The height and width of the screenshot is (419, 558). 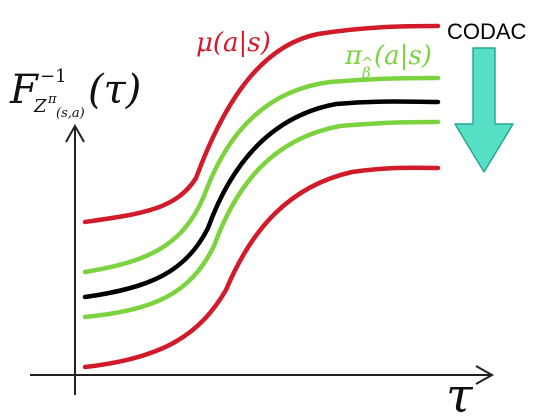 I want to click on down-arrow-icon, so click(x=484, y=110).